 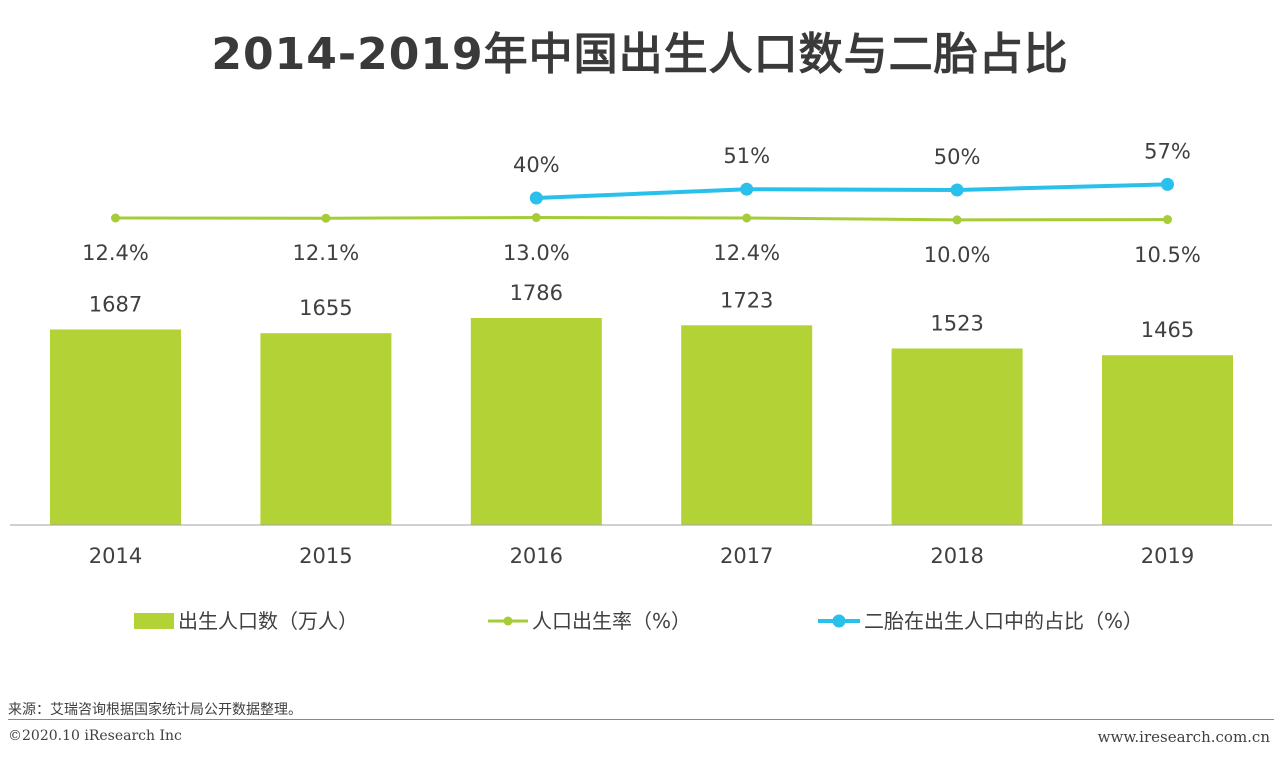 I want to click on bar-2018, so click(x=957, y=436).